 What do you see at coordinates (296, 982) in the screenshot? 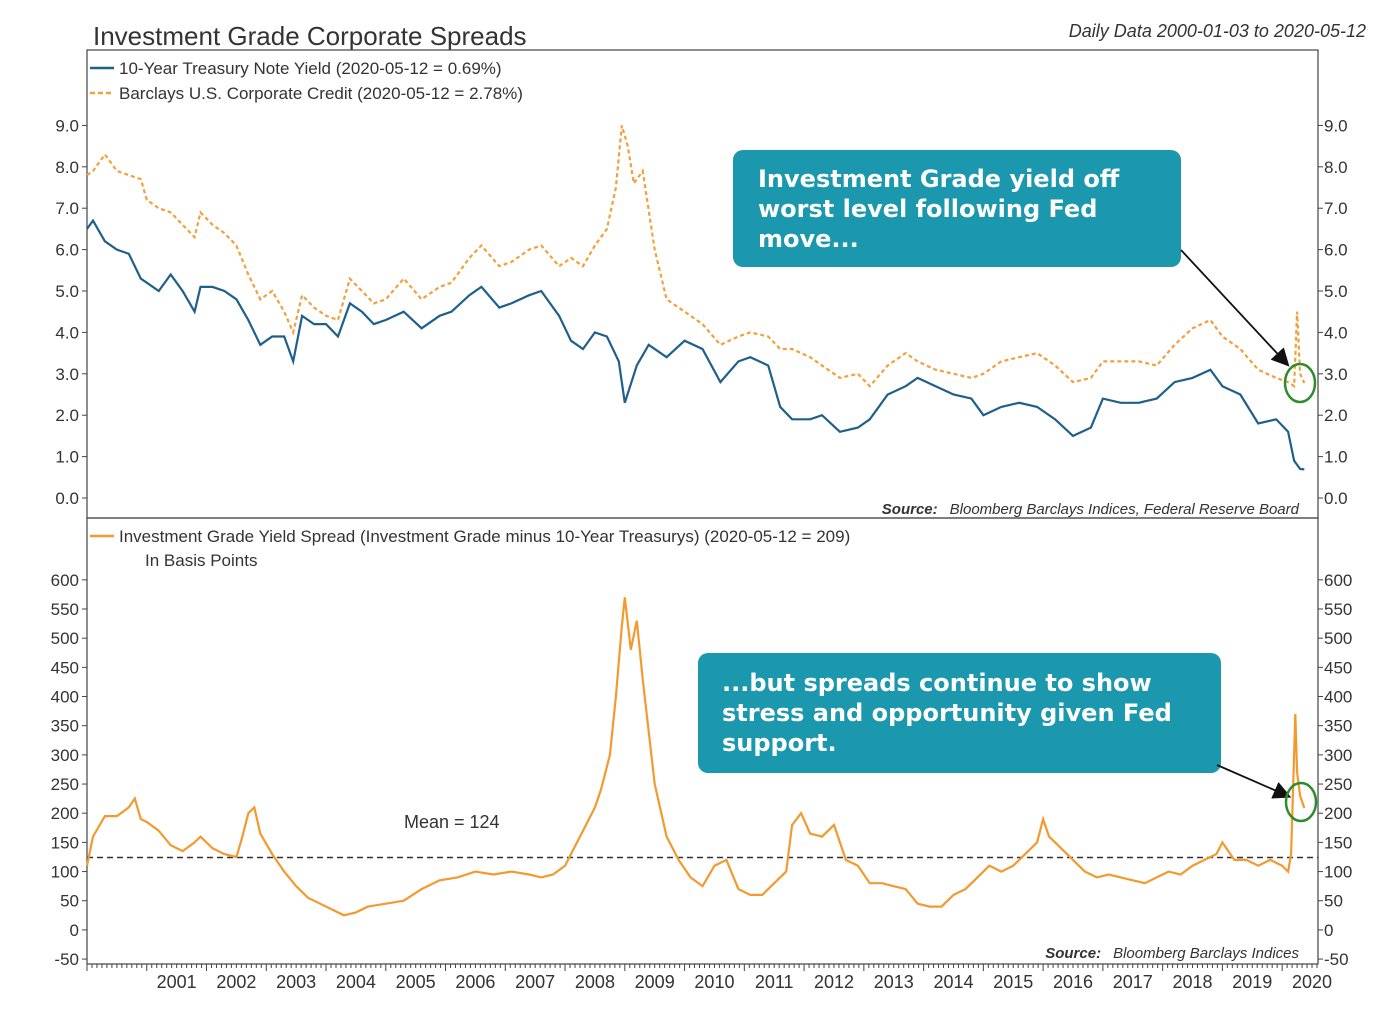
I see `x-tick-label: 2003` at bounding box center [296, 982].